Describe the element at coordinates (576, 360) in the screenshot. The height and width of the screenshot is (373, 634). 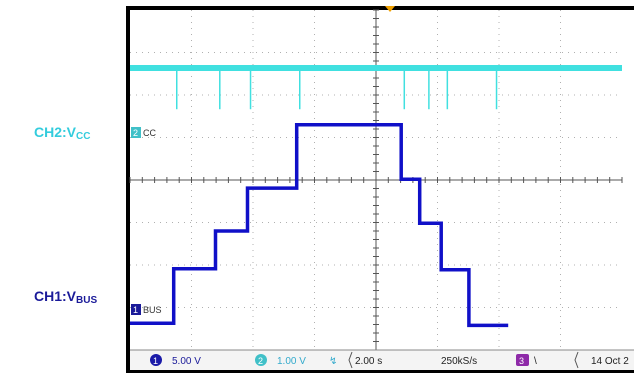
I see `date-bracket-icon` at that location.